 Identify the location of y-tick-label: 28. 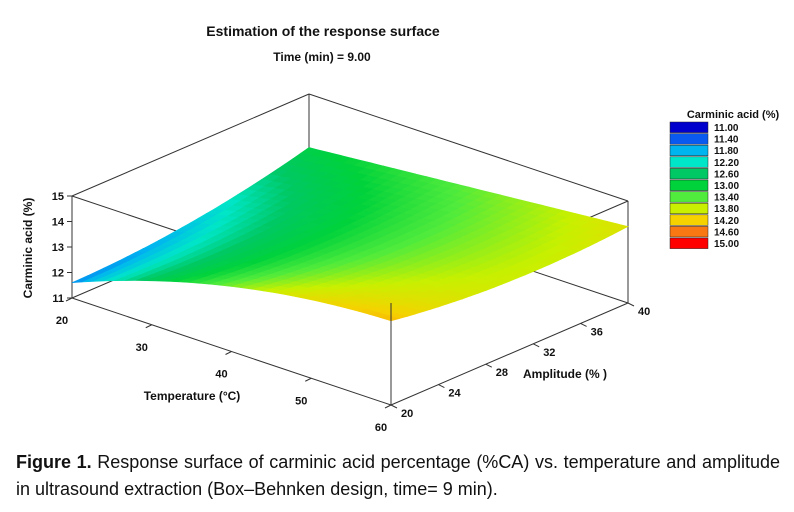
(502, 373).